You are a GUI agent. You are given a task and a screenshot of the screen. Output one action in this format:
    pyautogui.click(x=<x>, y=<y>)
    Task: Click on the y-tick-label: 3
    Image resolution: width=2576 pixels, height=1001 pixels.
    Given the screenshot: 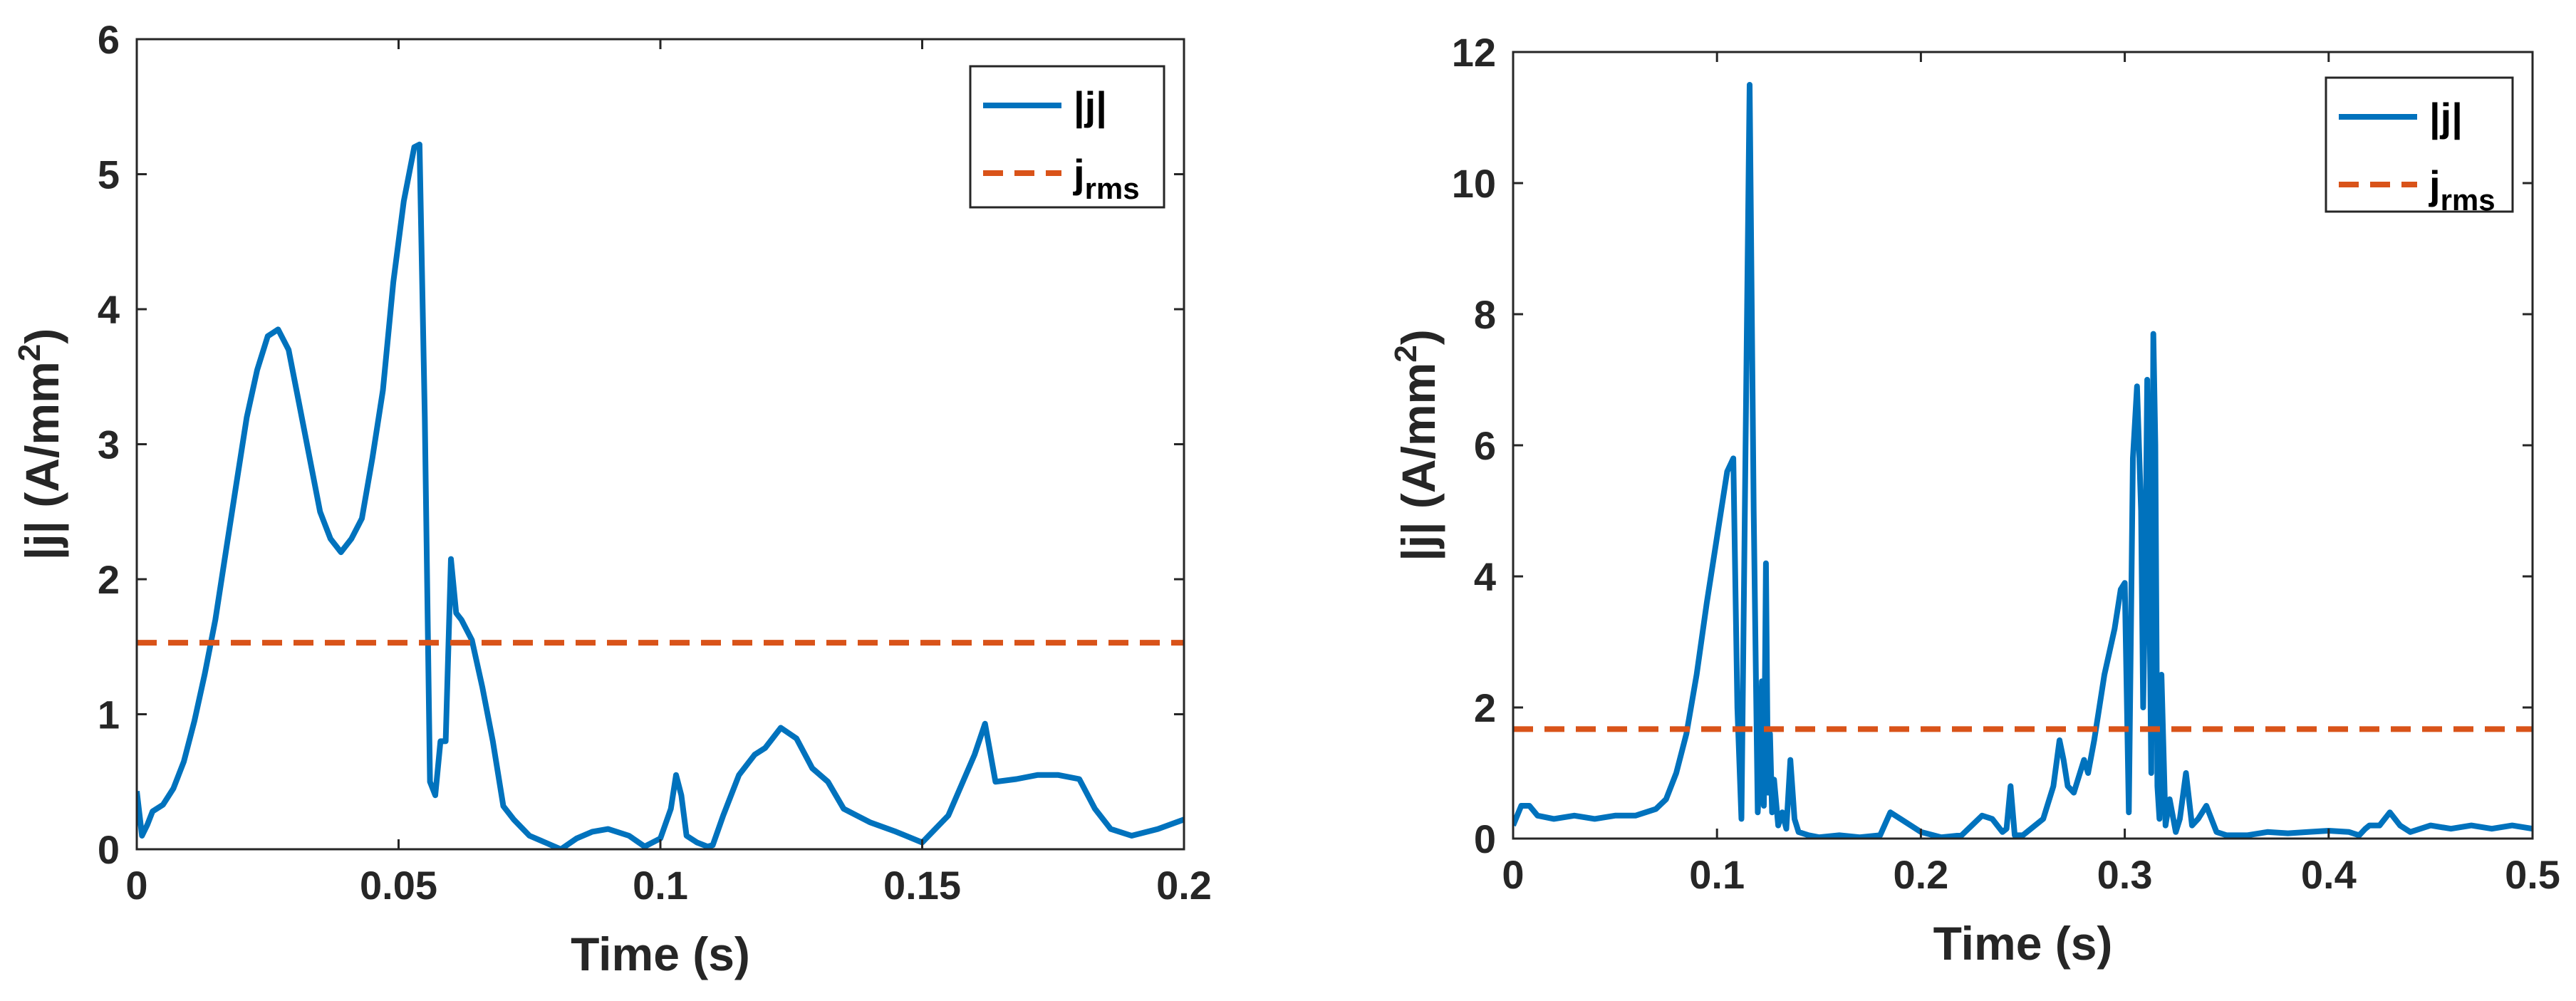 What is the action you would take?
    pyautogui.click(x=109, y=445)
    